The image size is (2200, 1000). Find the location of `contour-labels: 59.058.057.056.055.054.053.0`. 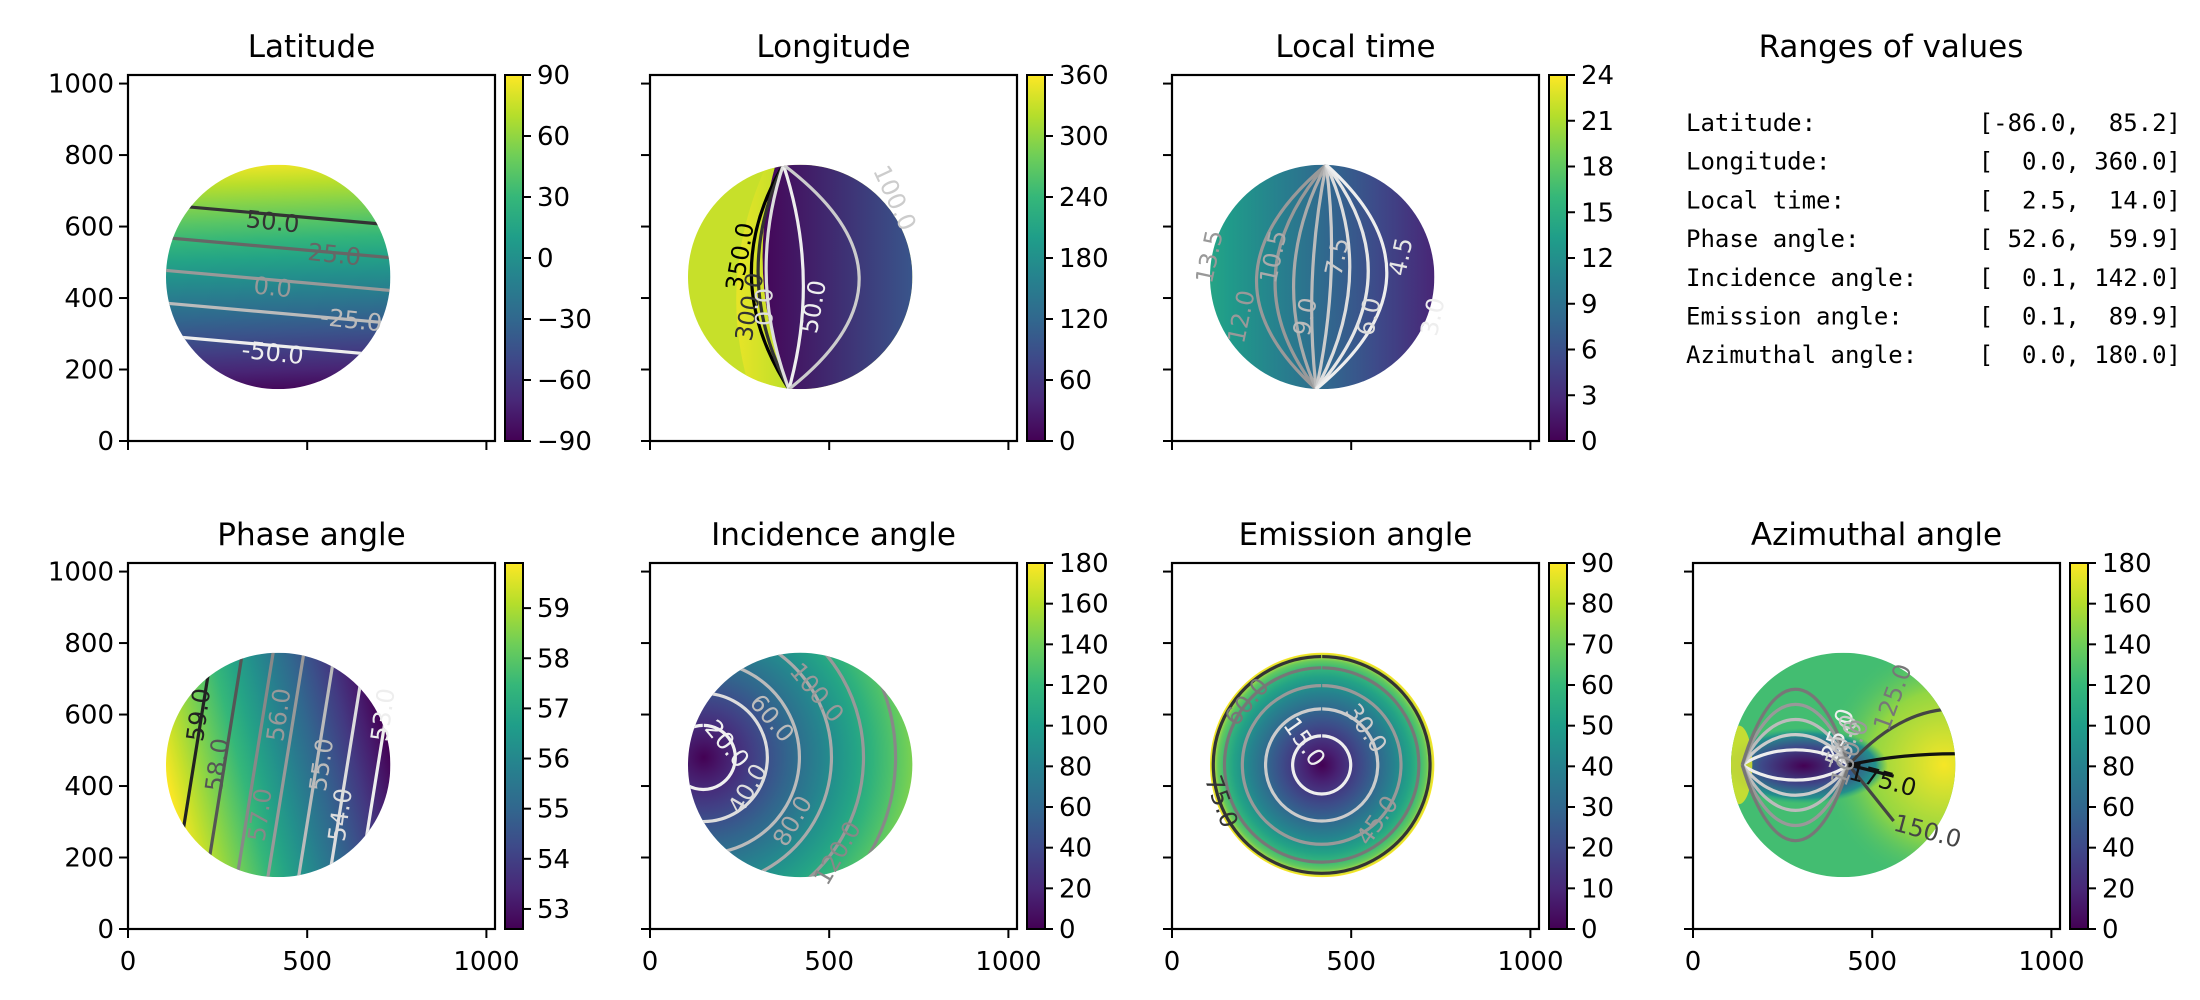

contour-labels: 59.058.057.056.055.054.053.0 is located at coordinates (291, 764).